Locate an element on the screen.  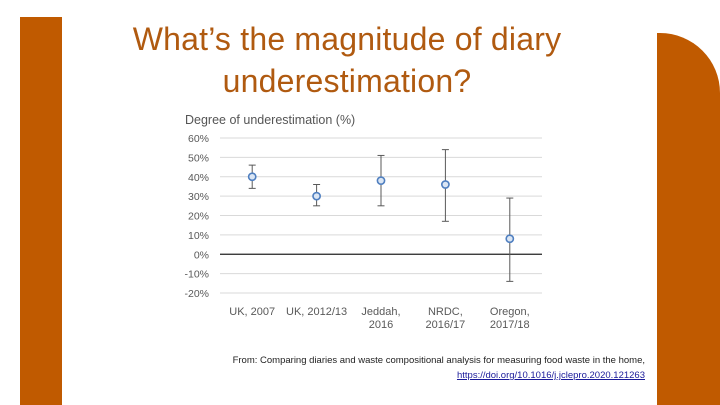
x-tick-label-line: UK, 2012/13 is located at coordinates (316, 312).